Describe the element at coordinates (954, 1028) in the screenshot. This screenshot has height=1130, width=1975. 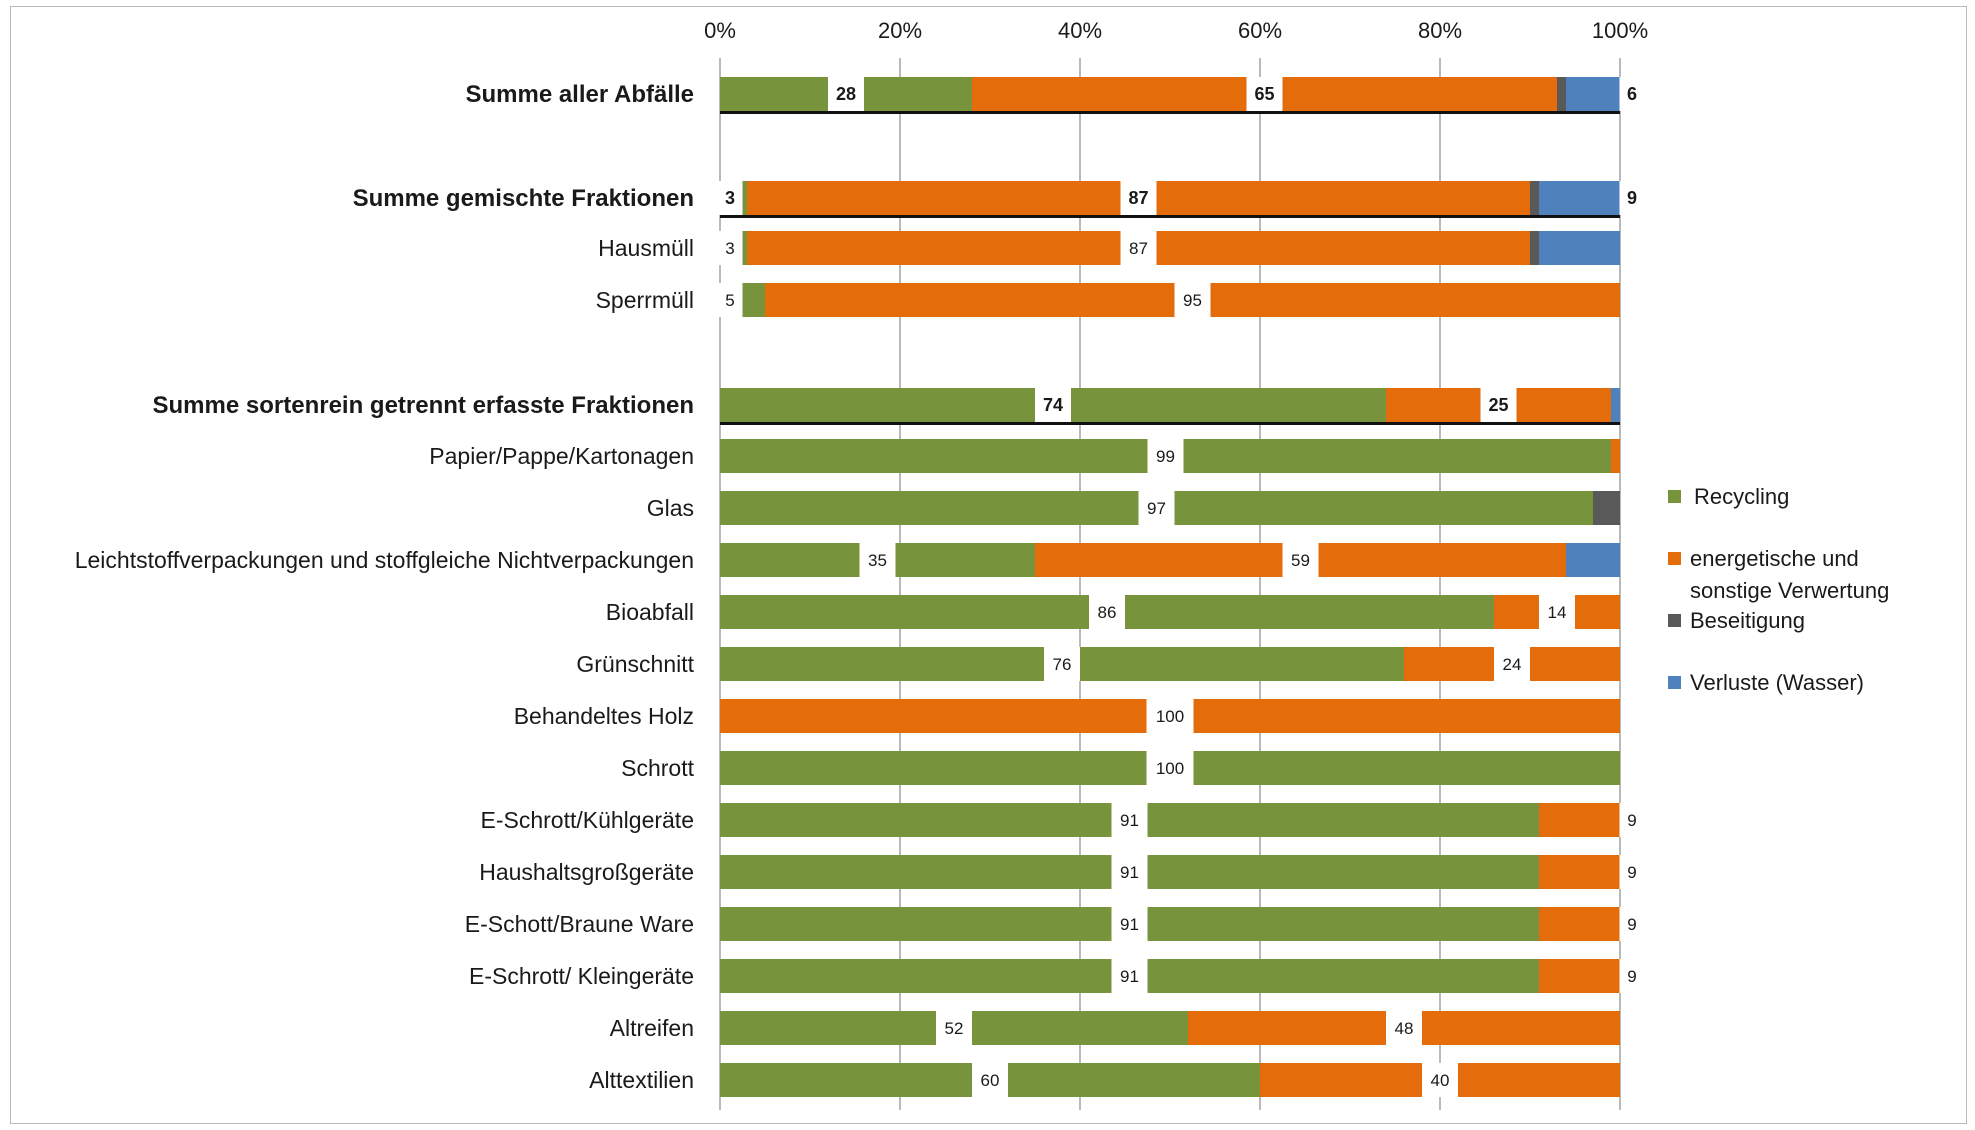
I see `data-label: 52` at that location.